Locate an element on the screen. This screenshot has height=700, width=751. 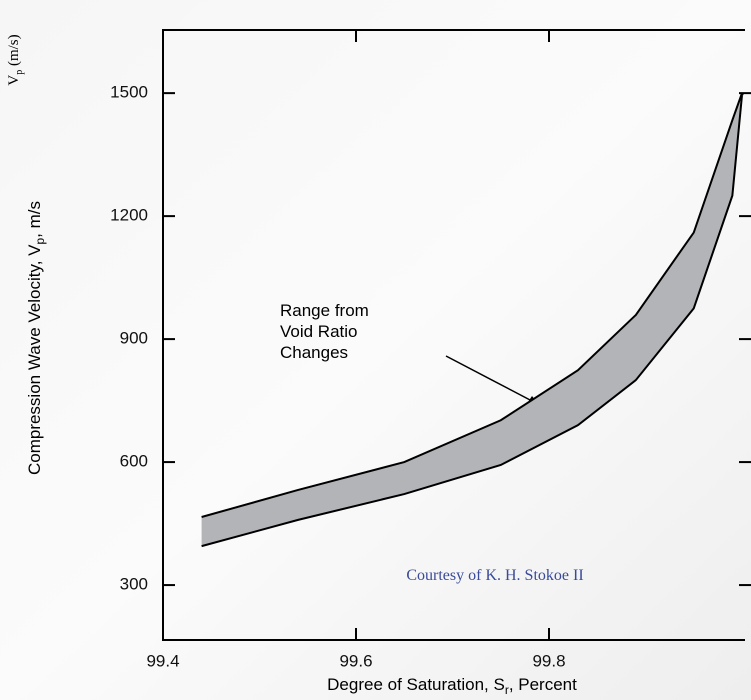
x-tick-label: 99.8 is located at coordinates (548, 660).